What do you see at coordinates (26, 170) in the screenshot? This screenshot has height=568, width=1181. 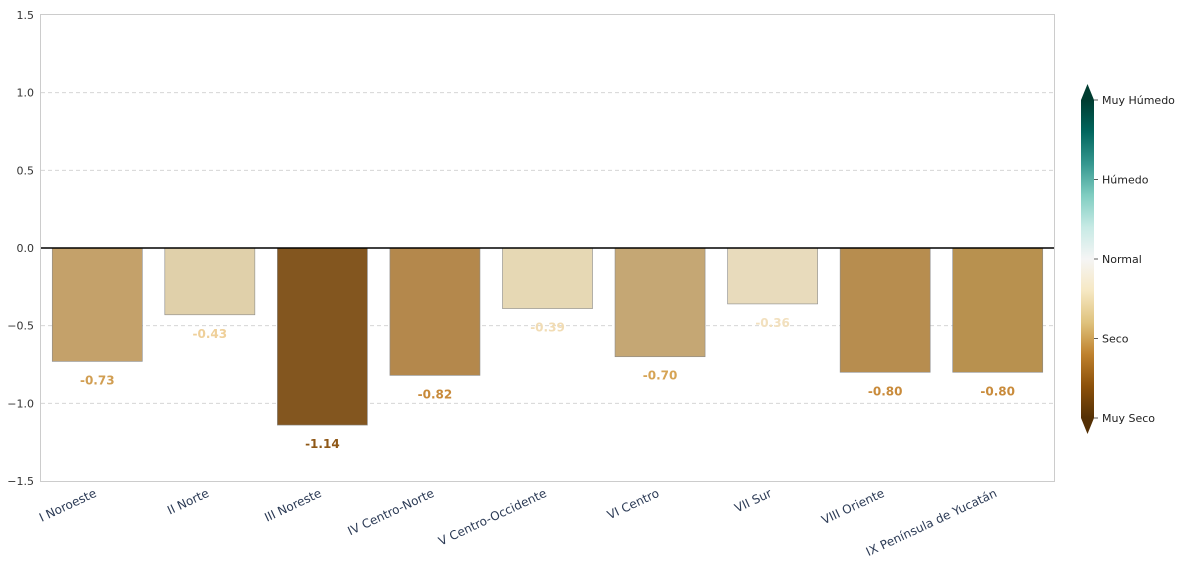 I see `y-tick-label: 0.5` at bounding box center [26, 170].